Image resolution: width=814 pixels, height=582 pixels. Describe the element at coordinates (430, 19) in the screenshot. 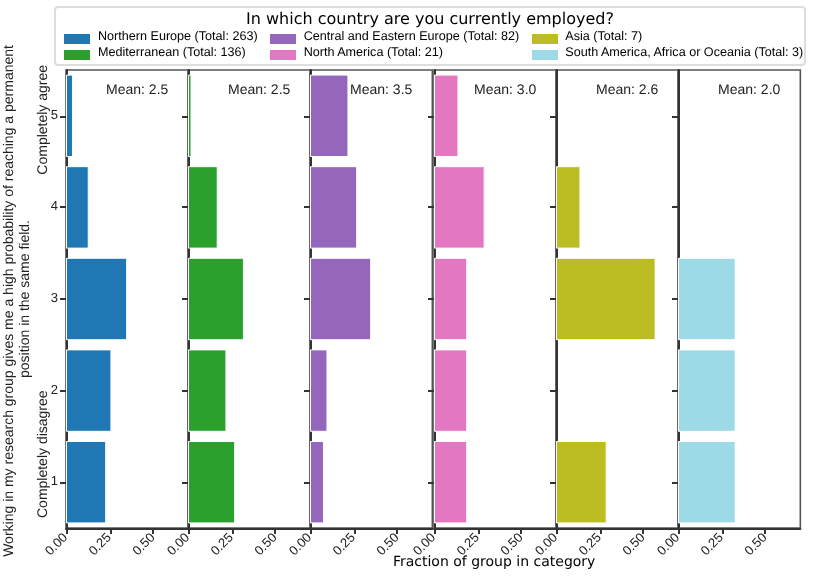

I see `legend-title: In which country are you currently employed?` at that location.